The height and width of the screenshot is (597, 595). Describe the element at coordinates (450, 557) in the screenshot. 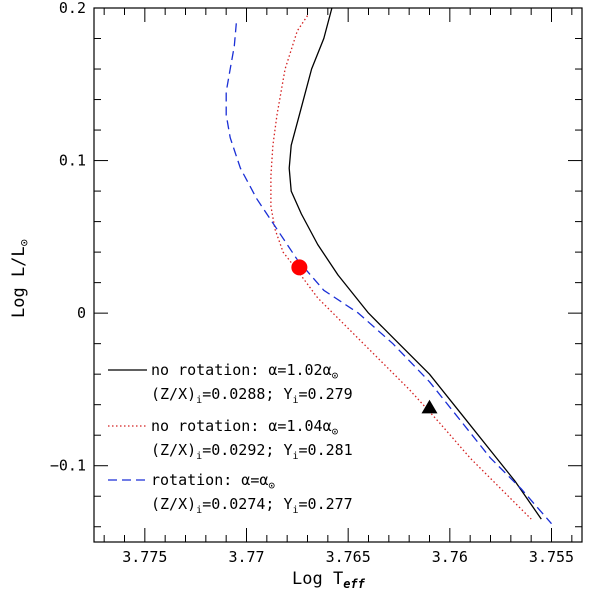

I see `x-tick-label: 3.76` at that location.